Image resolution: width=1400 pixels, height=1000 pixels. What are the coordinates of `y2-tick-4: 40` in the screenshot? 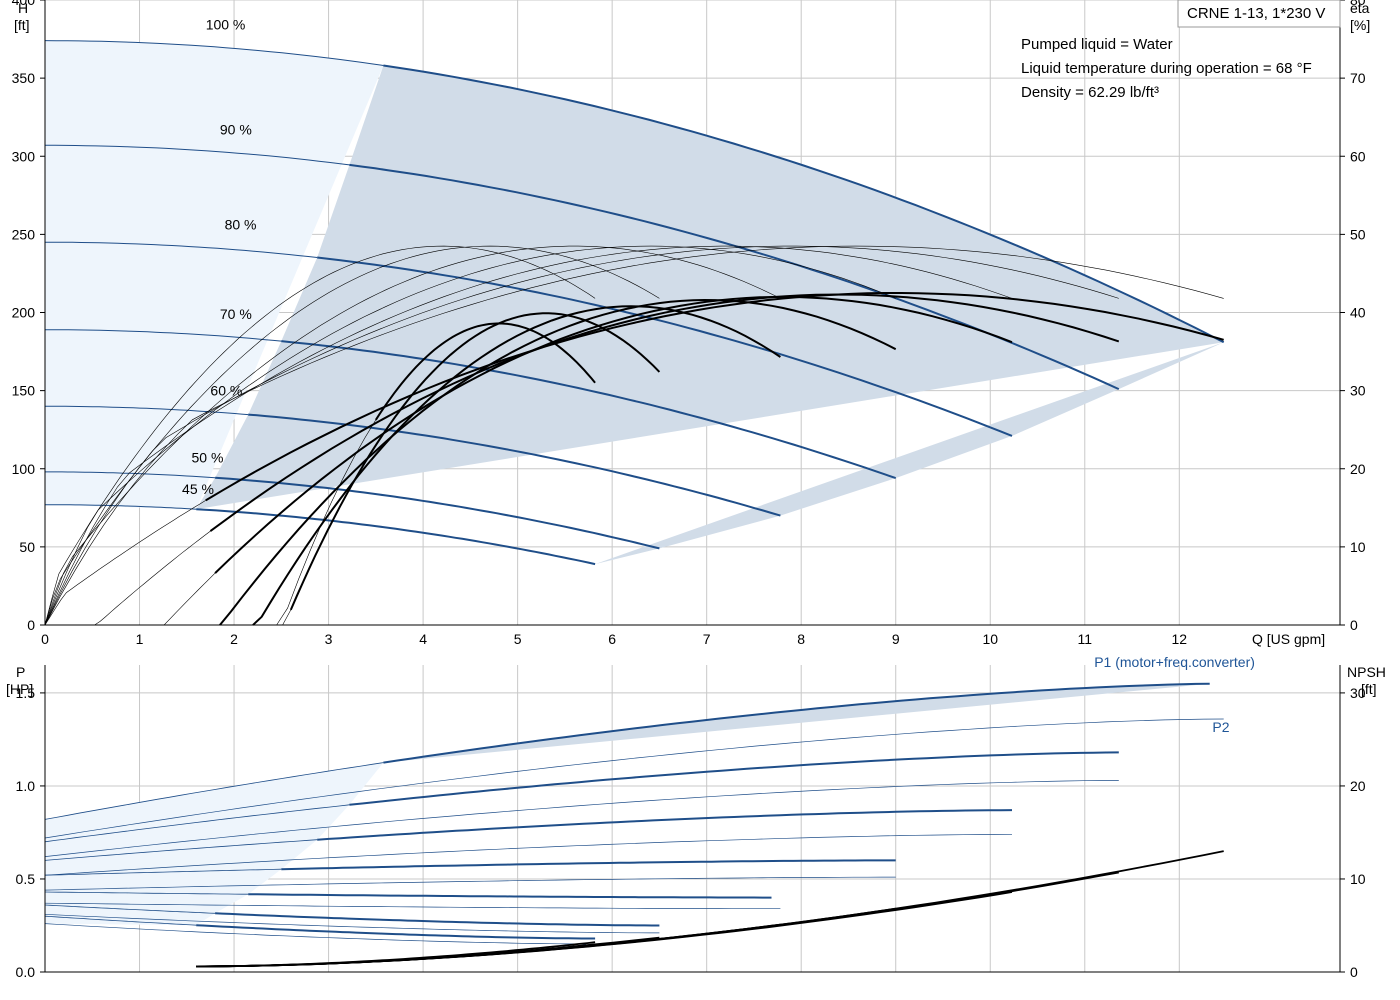 It's located at (1358, 313).